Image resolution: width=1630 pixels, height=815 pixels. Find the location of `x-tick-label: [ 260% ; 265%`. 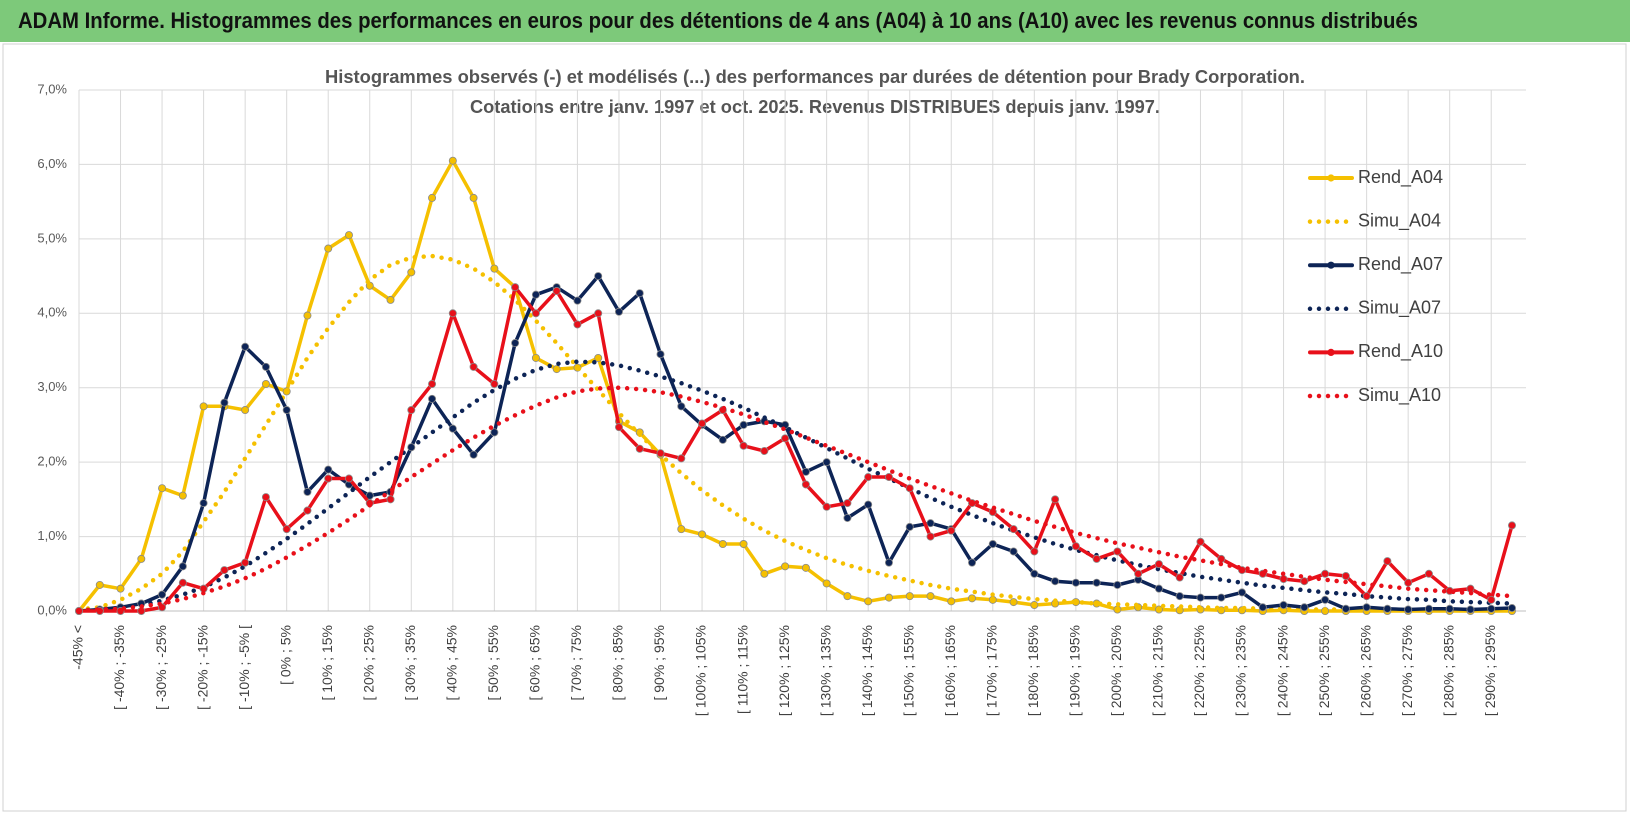

x-tick-label: [ 260% ; 265% is located at coordinates (1365, 670).